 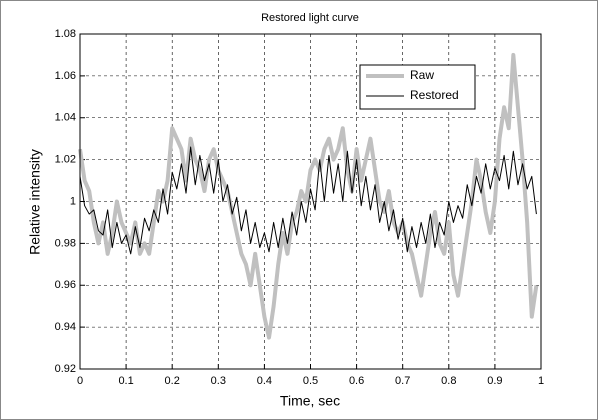 What do you see at coordinates (65, 243) in the screenshot?
I see `y-tick-label: 0.98` at bounding box center [65, 243].